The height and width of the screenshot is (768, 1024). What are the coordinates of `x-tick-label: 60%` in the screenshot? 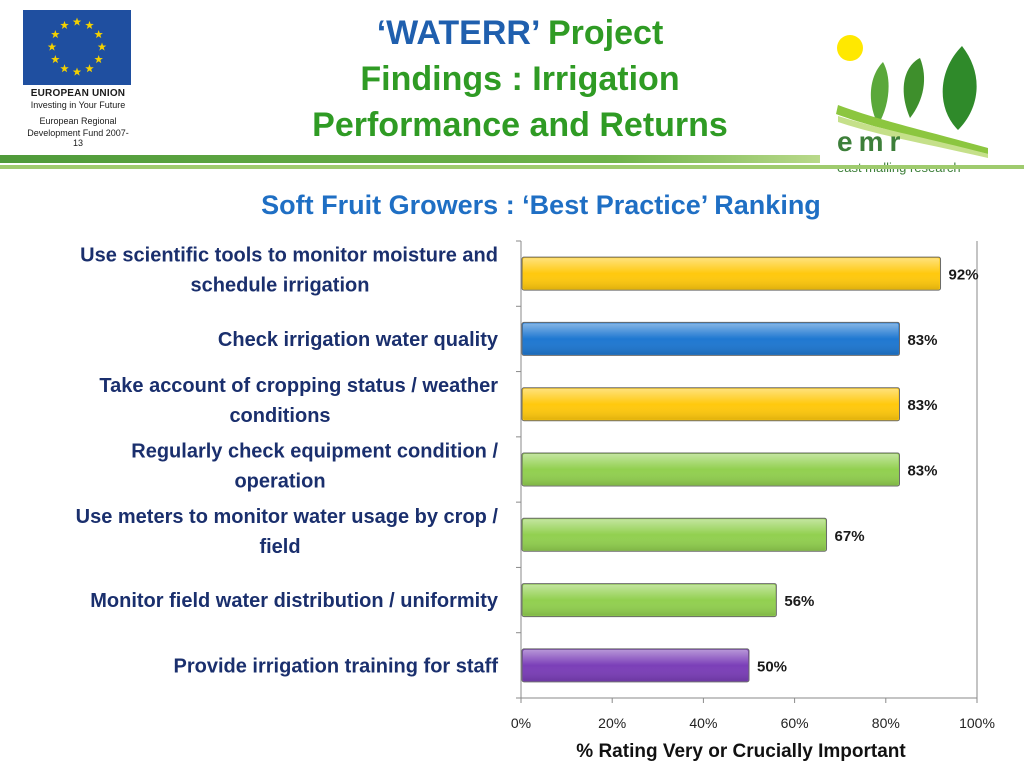 It's located at (795, 723).